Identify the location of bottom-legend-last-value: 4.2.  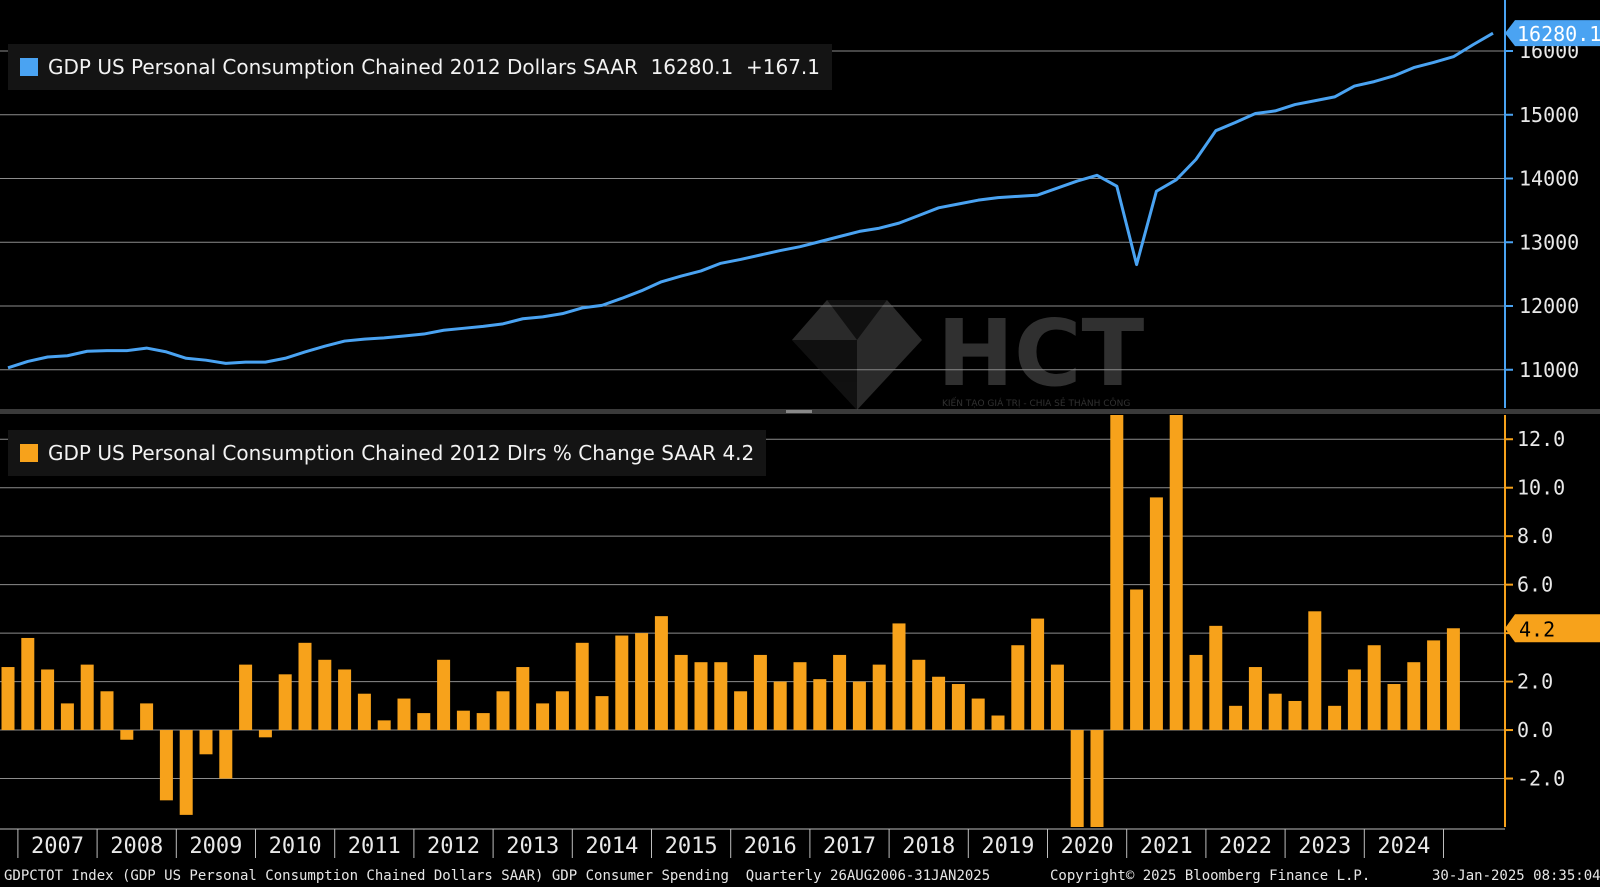
(738, 453).